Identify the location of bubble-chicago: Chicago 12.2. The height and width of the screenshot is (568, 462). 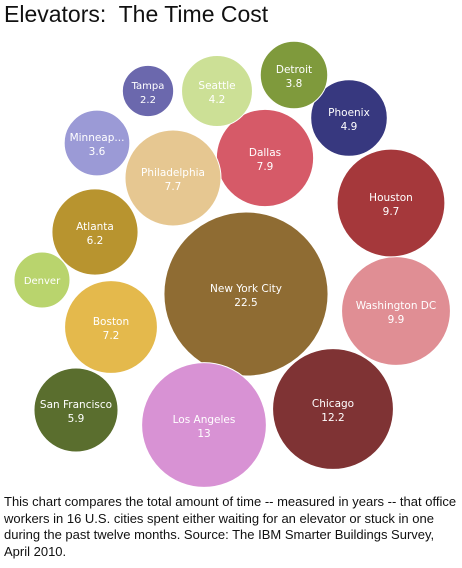
(333, 409).